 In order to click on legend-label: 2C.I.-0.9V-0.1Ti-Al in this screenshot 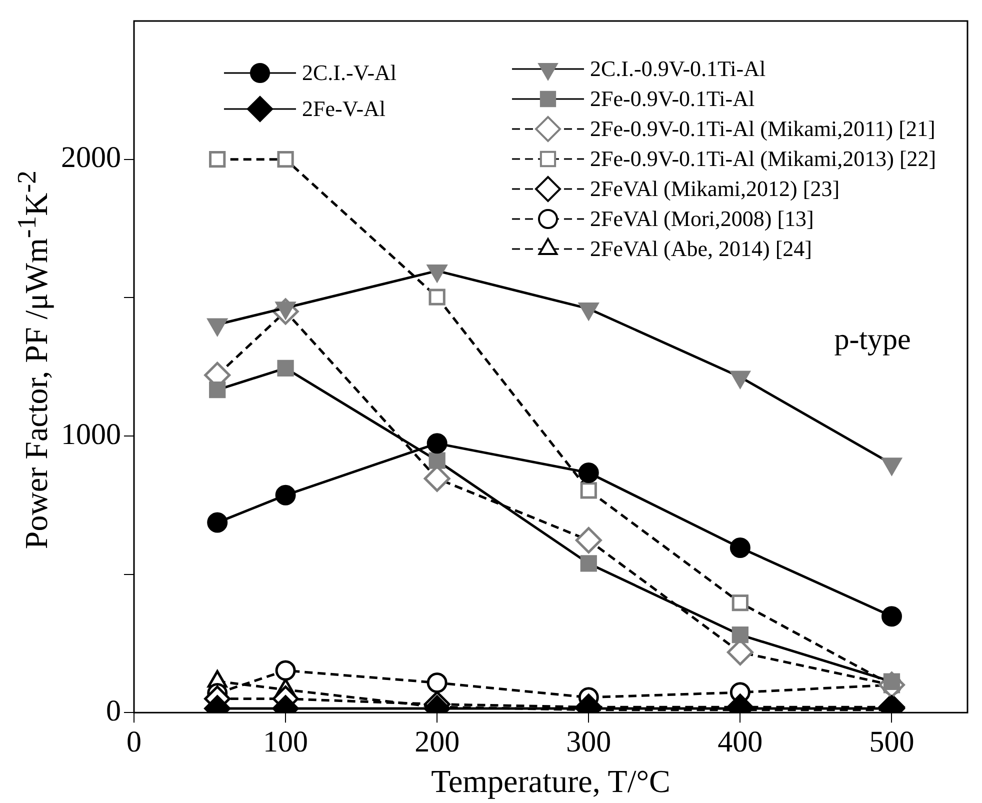, I will do `click(678, 68)`.